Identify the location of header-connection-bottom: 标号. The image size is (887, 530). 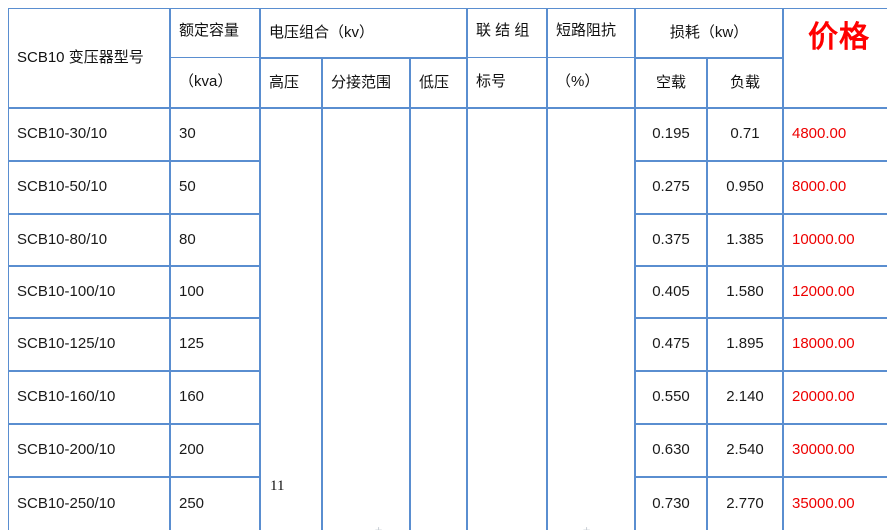
(507, 83).